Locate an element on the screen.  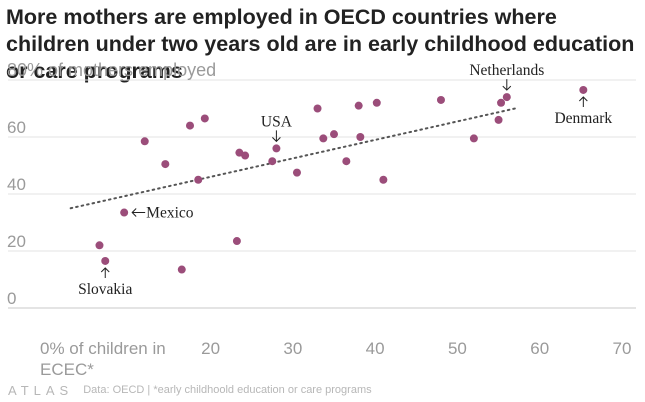
netherlands-arrow is located at coordinates (507, 85).